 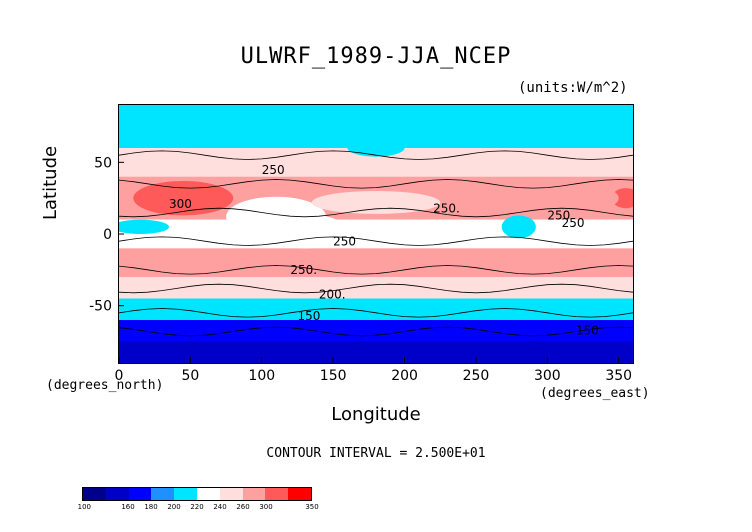 What do you see at coordinates (151, 507) in the screenshot?
I see `colorbar-tick-label: 180` at bounding box center [151, 507].